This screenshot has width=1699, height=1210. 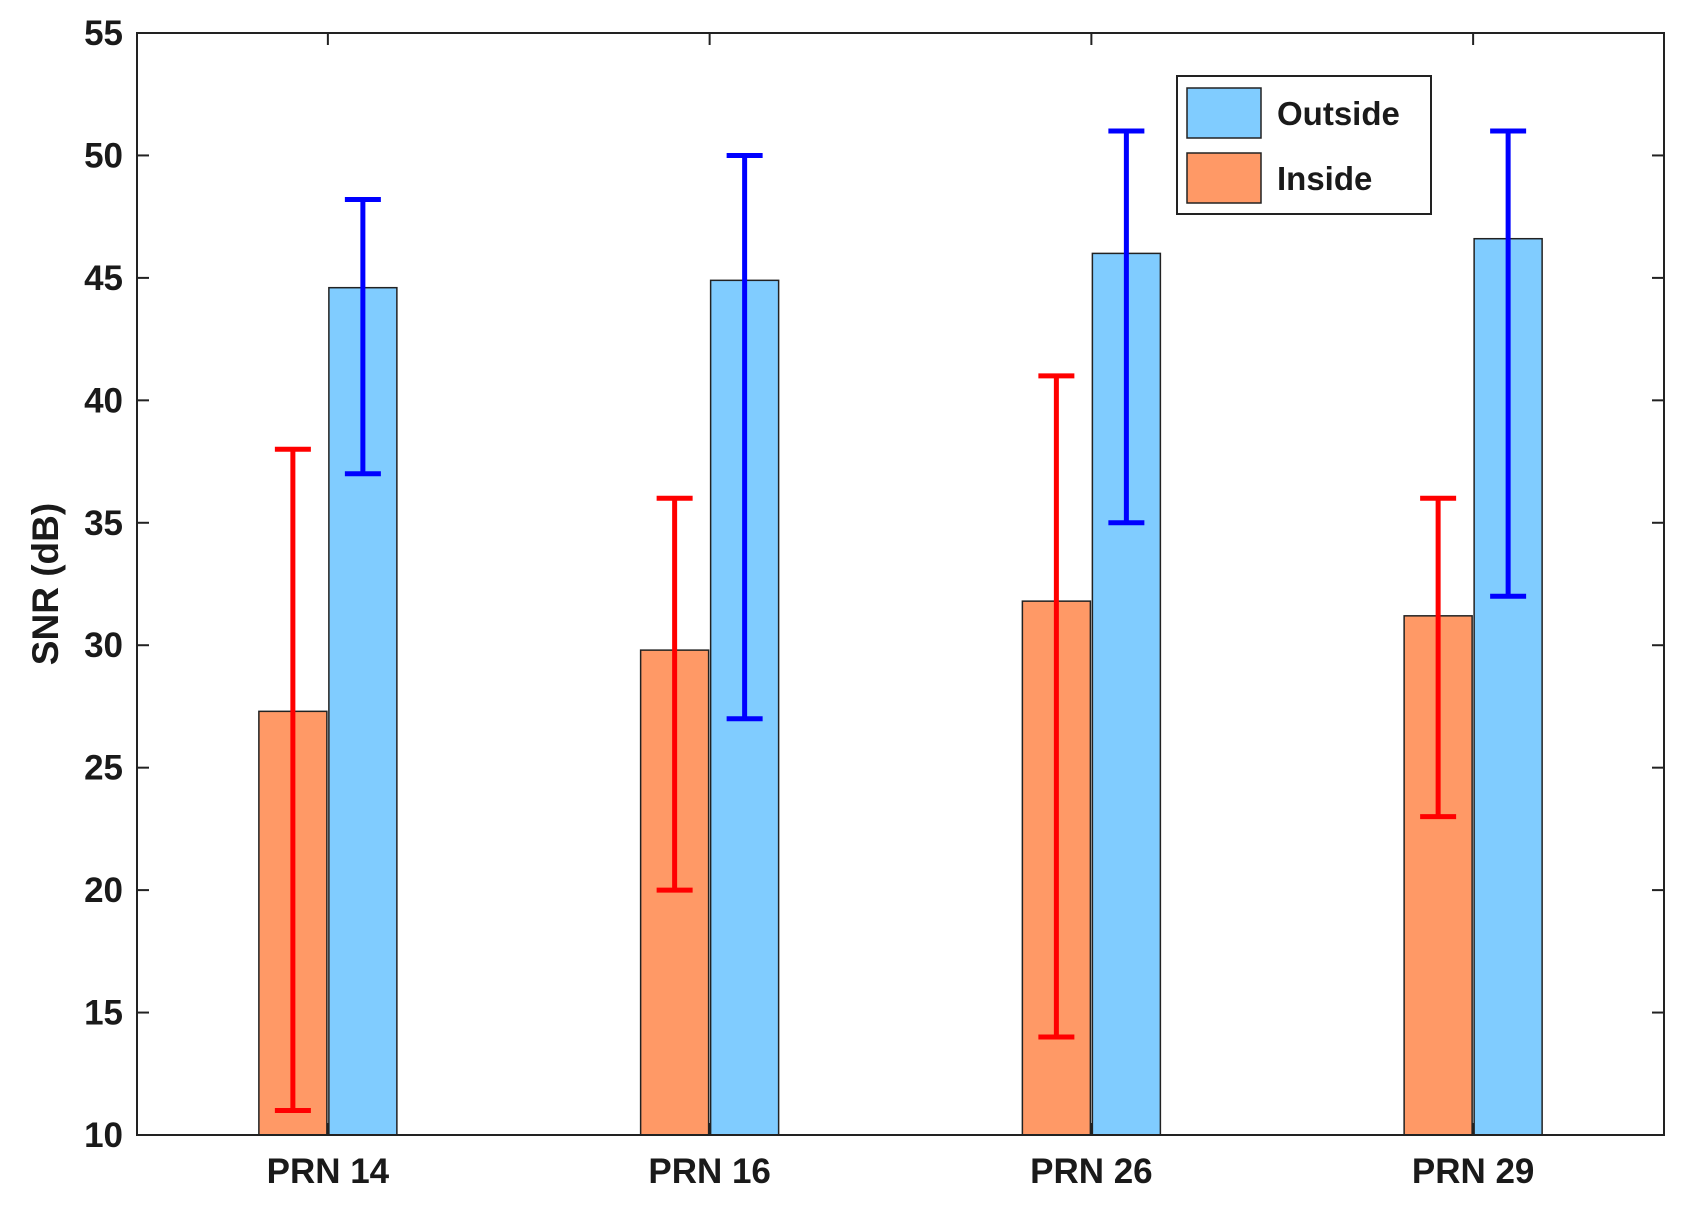 I want to click on y-tick-label: 40, so click(x=103, y=400).